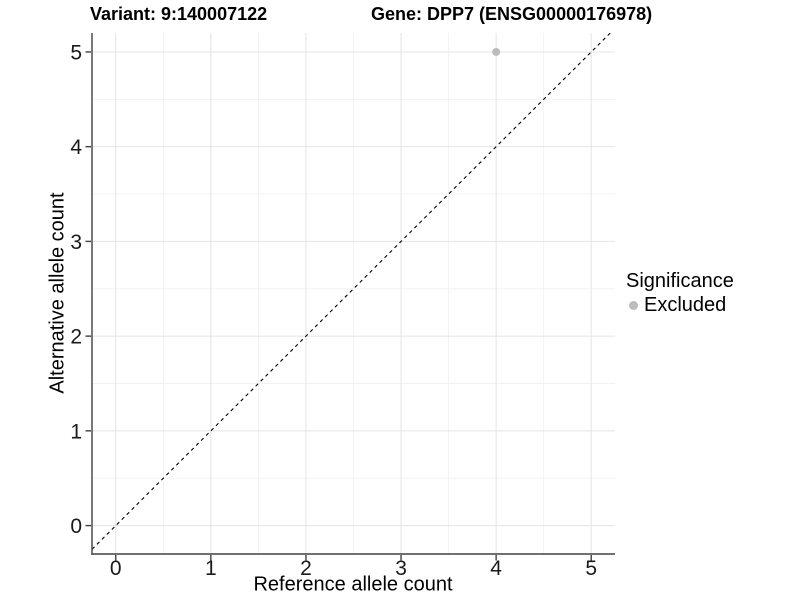 Image resolution: width=800 pixels, height=600 pixels. Describe the element at coordinates (57, 293) in the screenshot. I see `y-axis-title: Alternative allele count` at that location.